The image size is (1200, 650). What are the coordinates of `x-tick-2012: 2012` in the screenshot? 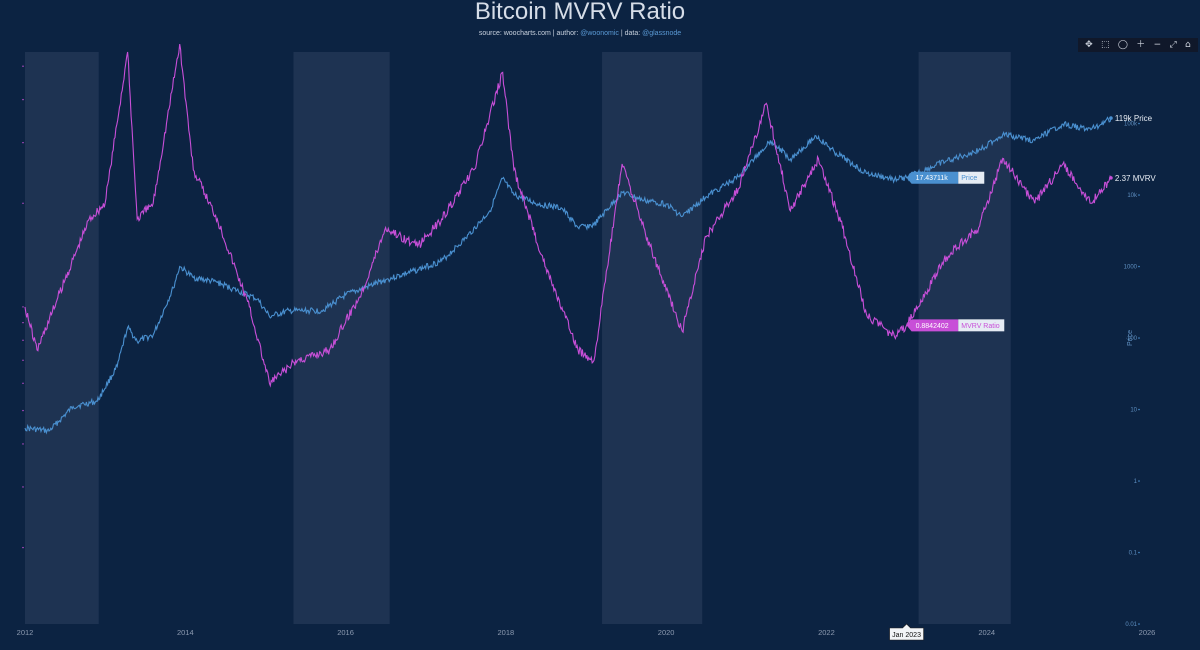 It's located at (25, 632).